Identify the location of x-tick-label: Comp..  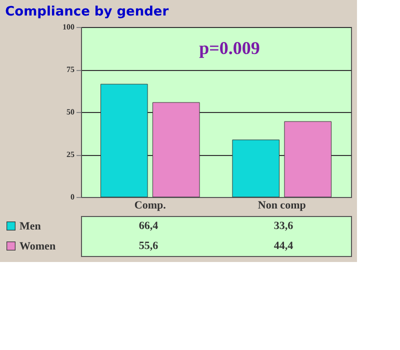
(150, 206).